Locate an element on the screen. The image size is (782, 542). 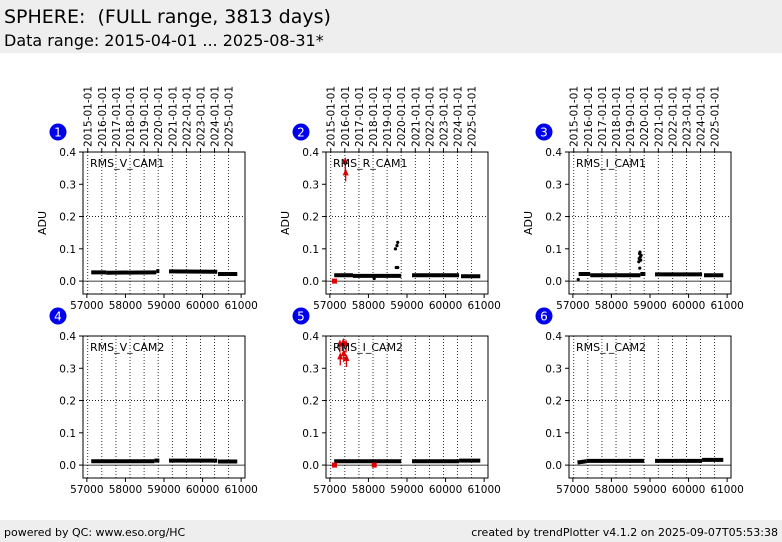
header-bar is located at coordinates (391, 26).